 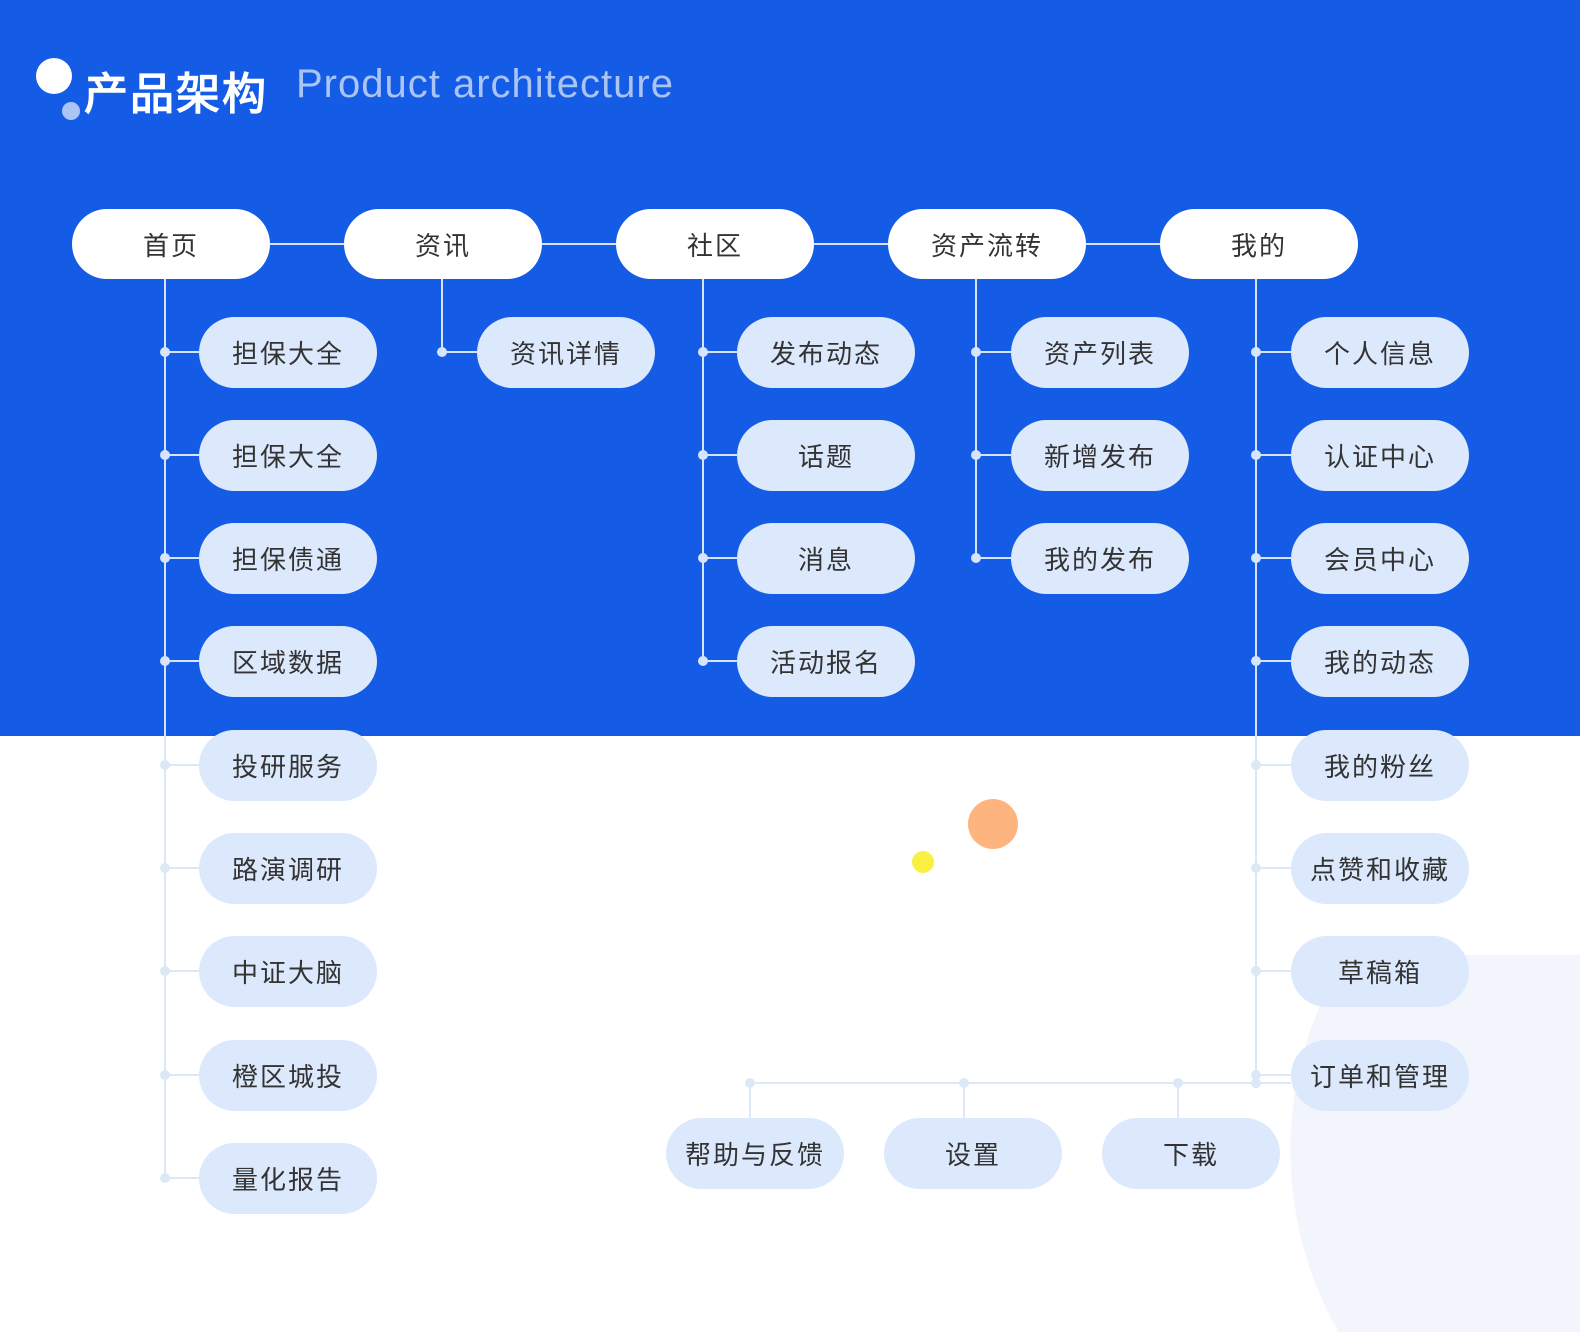 What do you see at coordinates (1380, 661) in the screenshot?
I see `child-node: 我的动态` at bounding box center [1380, 661].